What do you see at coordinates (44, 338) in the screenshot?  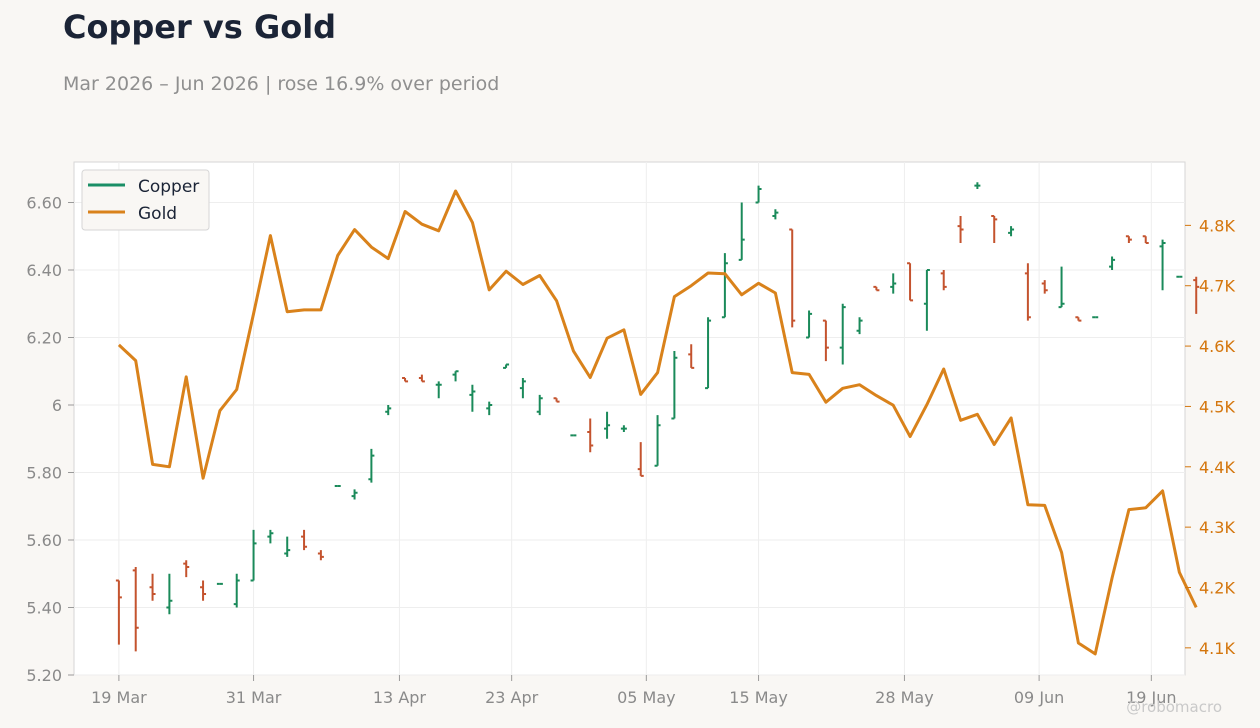 I see `y-left-tick-label: 6.20` at bounding box center [44, 338].